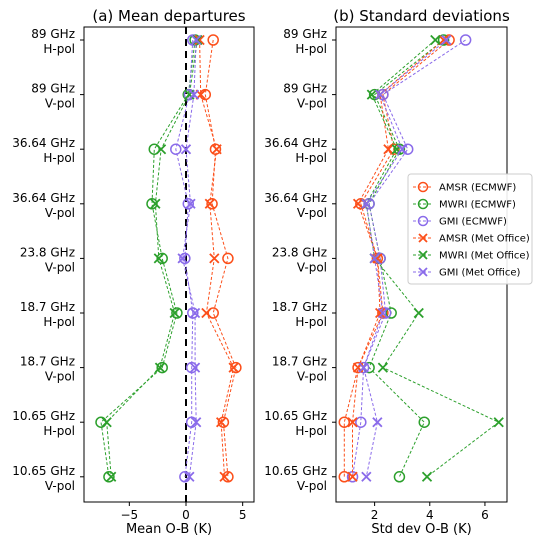  What do you see at coordinates (479, 273) in the screenshot?
I see `legend-label: GMI (Met Office)` at bounding box center [479, 273].